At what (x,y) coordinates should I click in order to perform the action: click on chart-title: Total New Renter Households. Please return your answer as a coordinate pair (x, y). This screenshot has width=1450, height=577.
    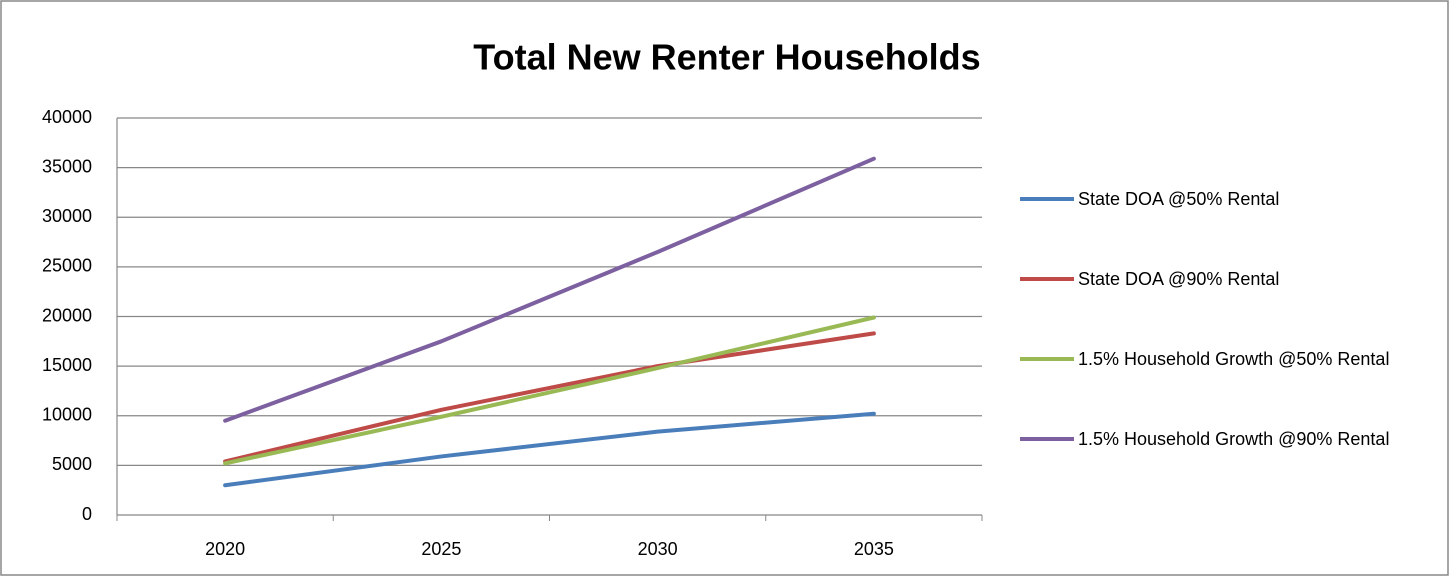
    Looking at the image, I should click on (726, 57).